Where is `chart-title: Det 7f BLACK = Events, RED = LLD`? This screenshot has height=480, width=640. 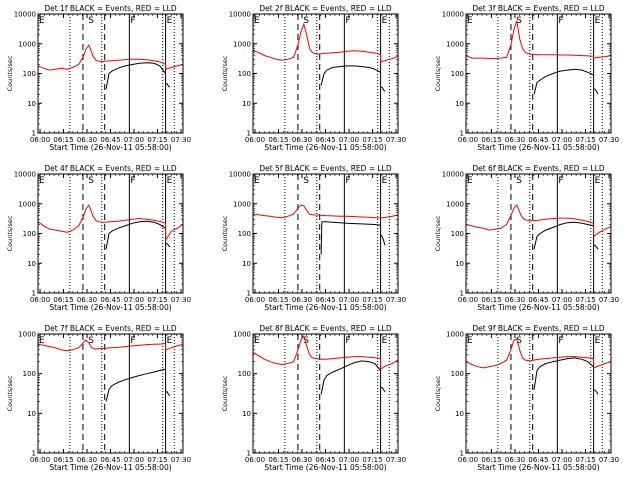 chart-title: Det 7f BLACK = Events, RED = LLD is located at coordinates (110, 328).